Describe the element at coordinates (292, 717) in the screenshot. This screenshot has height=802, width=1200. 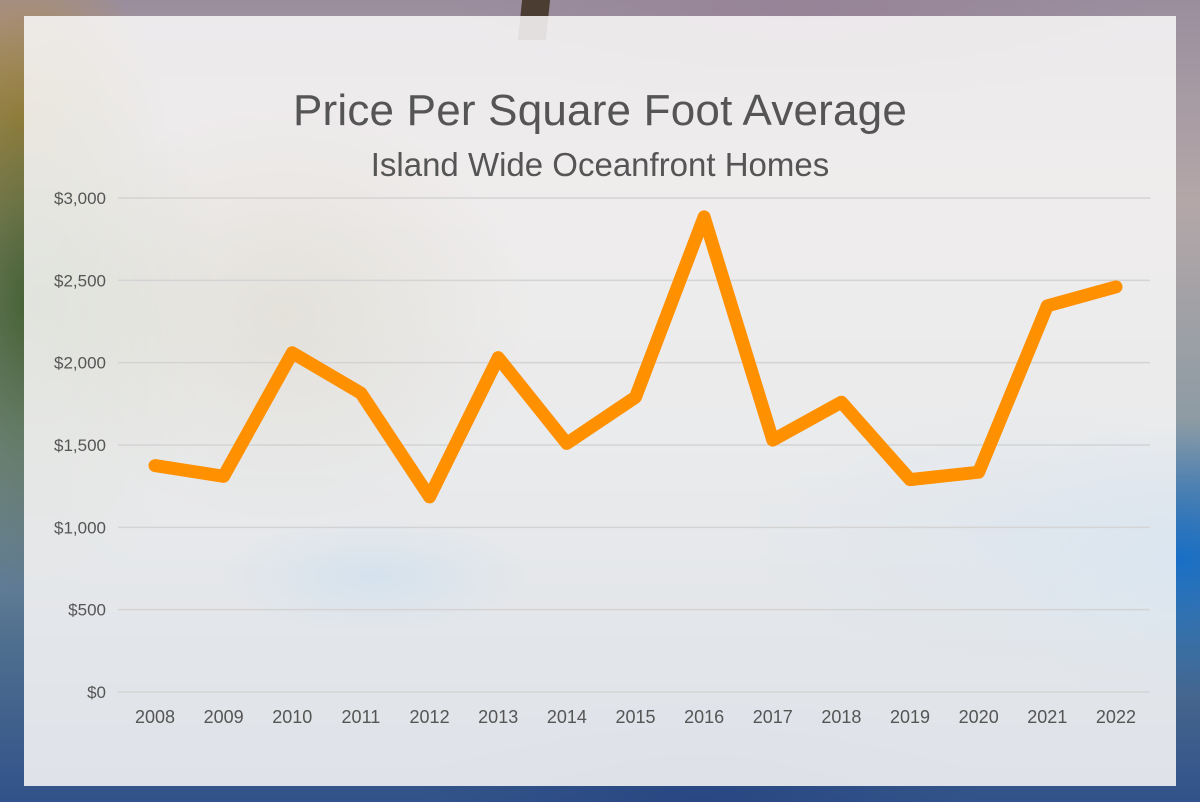
I see `x-tick-label: 2010` at that location.